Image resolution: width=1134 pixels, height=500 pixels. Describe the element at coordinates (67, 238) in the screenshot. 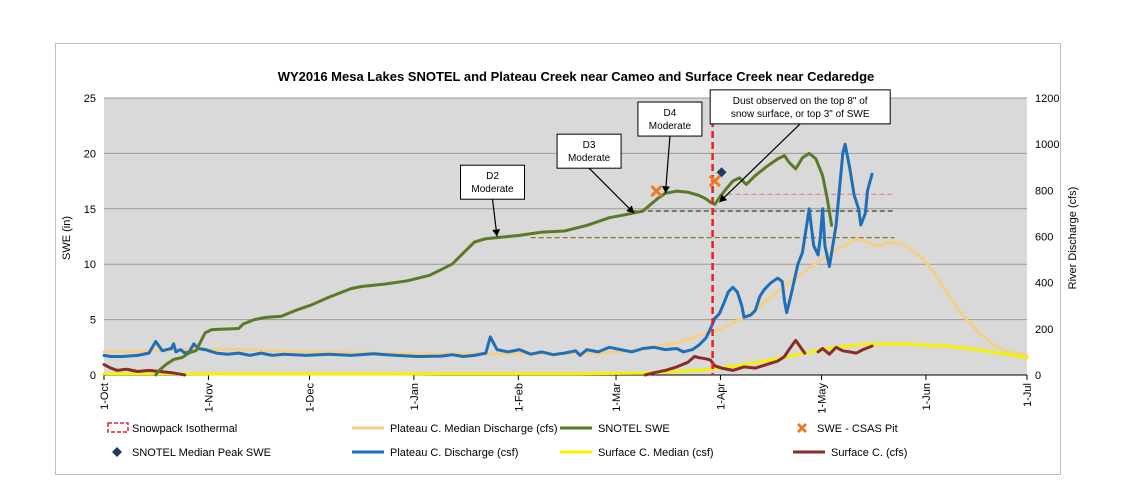

I see `y-axis-label-left: SWE (in)` at that location.